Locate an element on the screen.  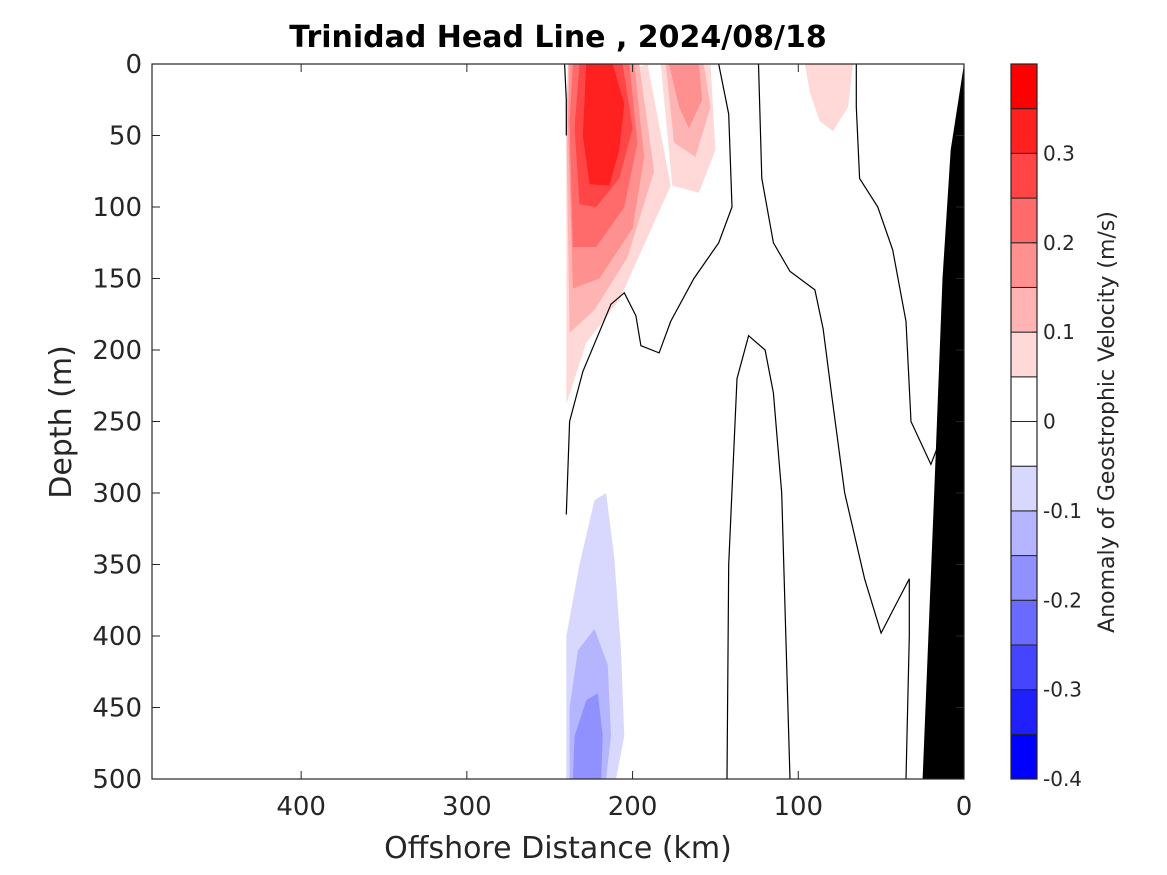
bathymetry is located at coordinates (943, 421).